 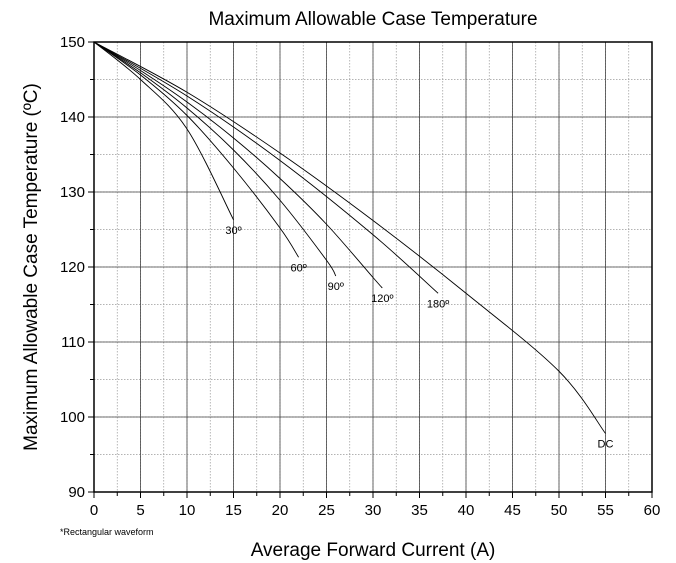 I want to click on x-tick-label: 25, so click(x=326, y=510).